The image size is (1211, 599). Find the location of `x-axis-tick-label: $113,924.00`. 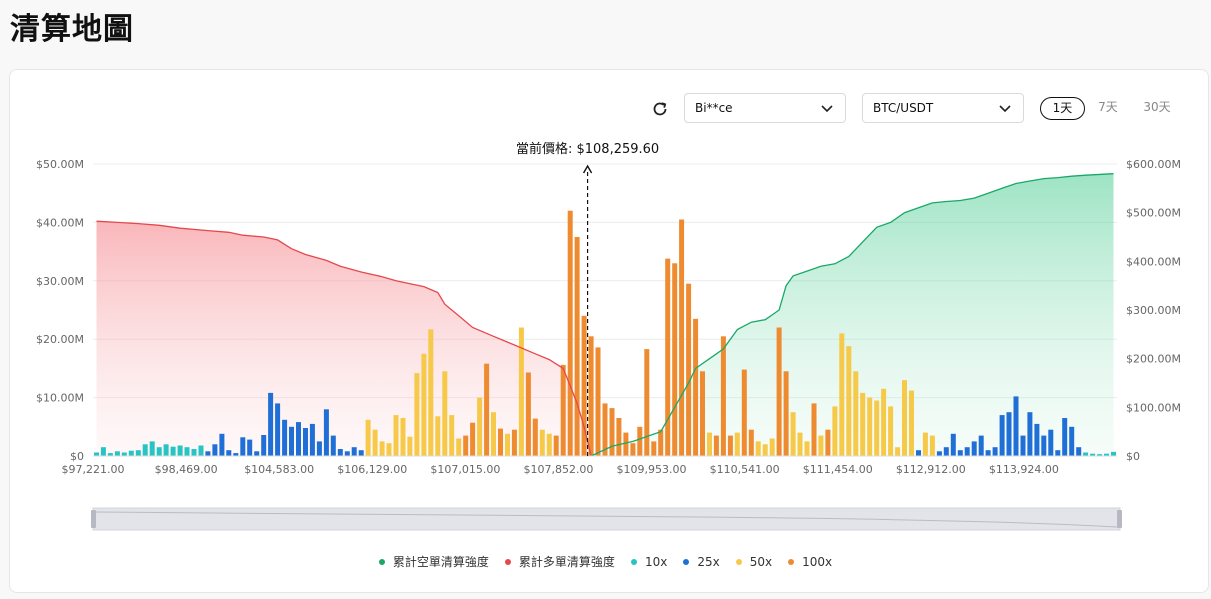

x-axis-tick-label: $113,924.00 is located at coordinates (1024, 469).